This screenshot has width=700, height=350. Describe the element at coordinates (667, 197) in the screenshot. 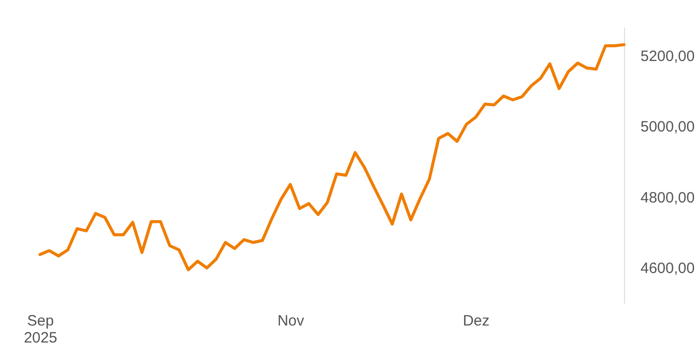

I see `y-tick-label: 4800,00` at that location.